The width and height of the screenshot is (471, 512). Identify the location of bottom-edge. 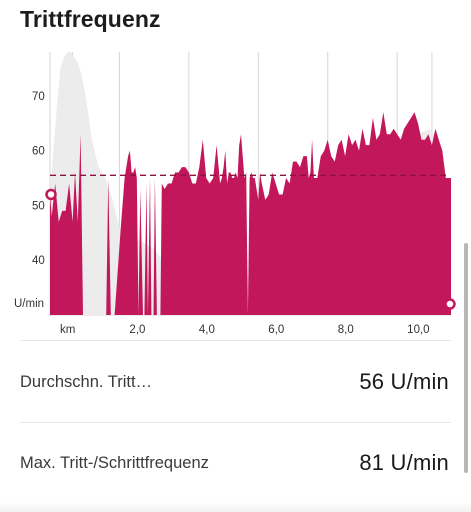
(235, 507).